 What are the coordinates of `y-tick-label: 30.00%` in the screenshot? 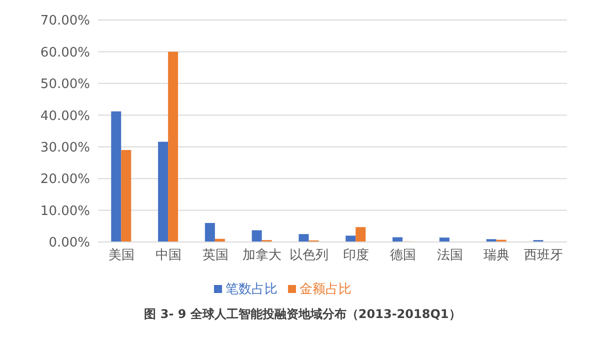 It's located at (65, 148).